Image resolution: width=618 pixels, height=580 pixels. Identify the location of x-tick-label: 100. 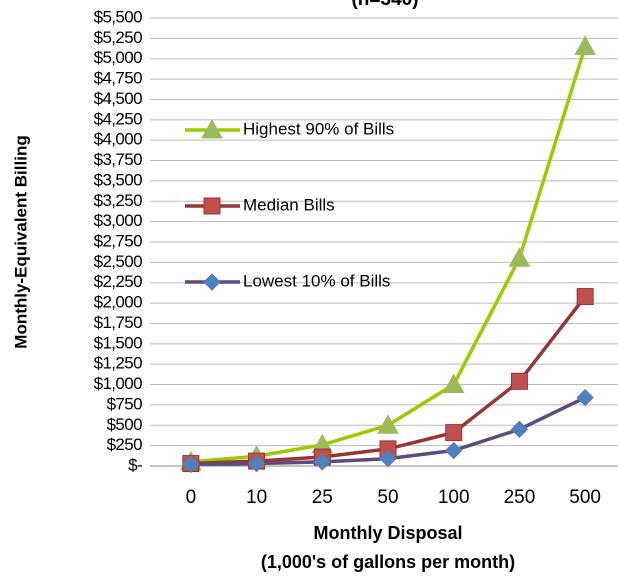
(454, 497).